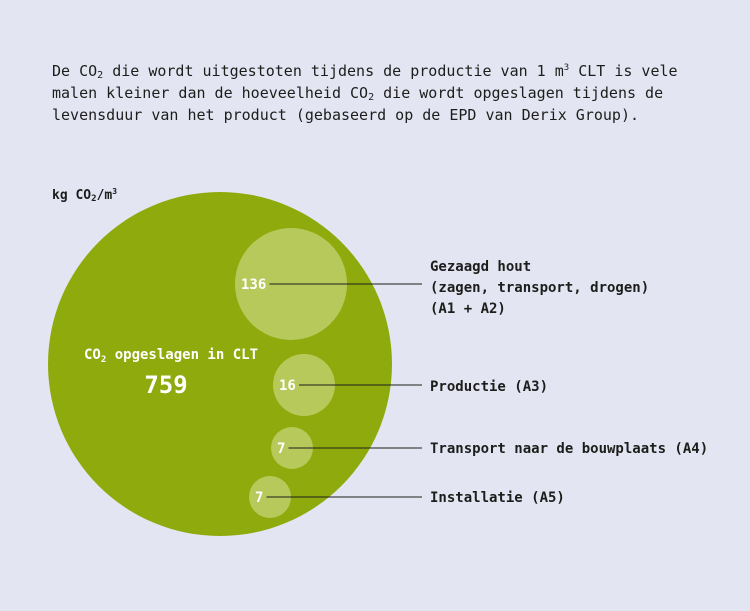 The image size is (750, 611). What do you see at coordinates (75, 71) in the screenshot?
I see `intro-part-1: De CO` at bounding box center [75, 71].